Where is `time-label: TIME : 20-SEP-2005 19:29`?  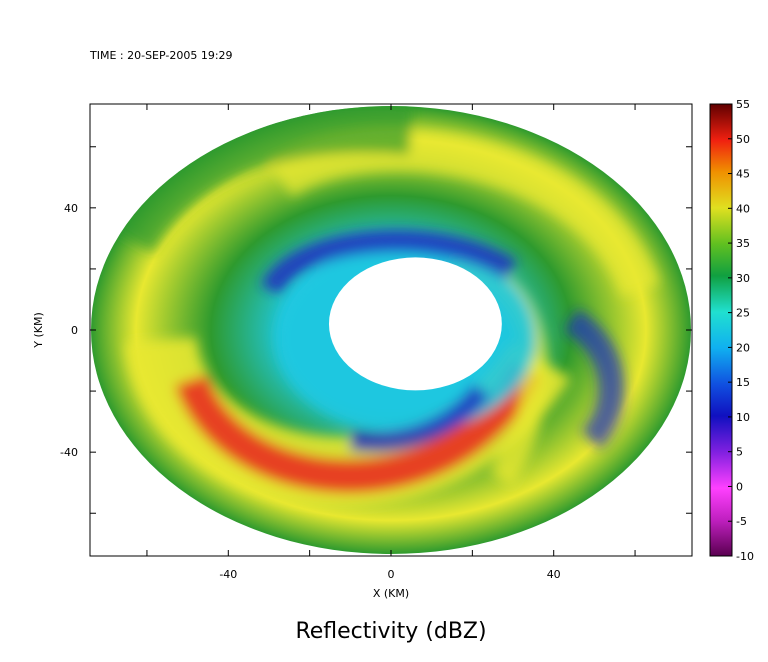 time-label: TIME : 20-SEP-2005 19:29 is located at coordinates (161, 55).